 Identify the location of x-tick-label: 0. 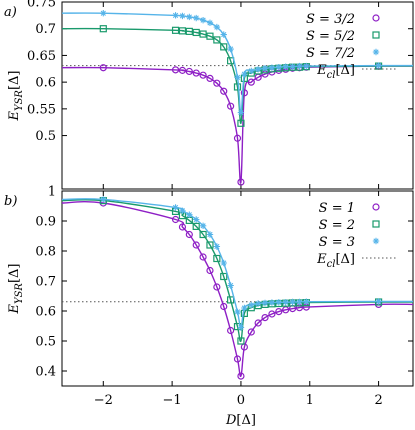
(241, 400).